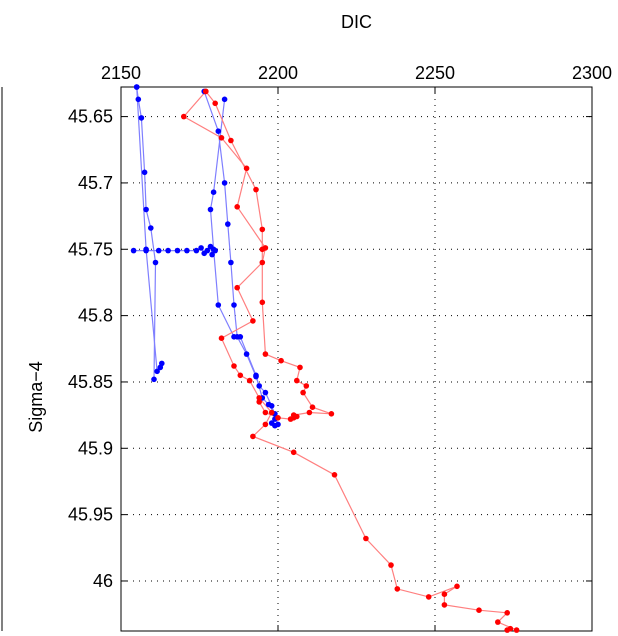 This screenshot has width=618, height=636. What do you see at coordinates (592, 73) in the screenshot?
I see `x-tick-label: 2300` at bounding box center [592, 73].